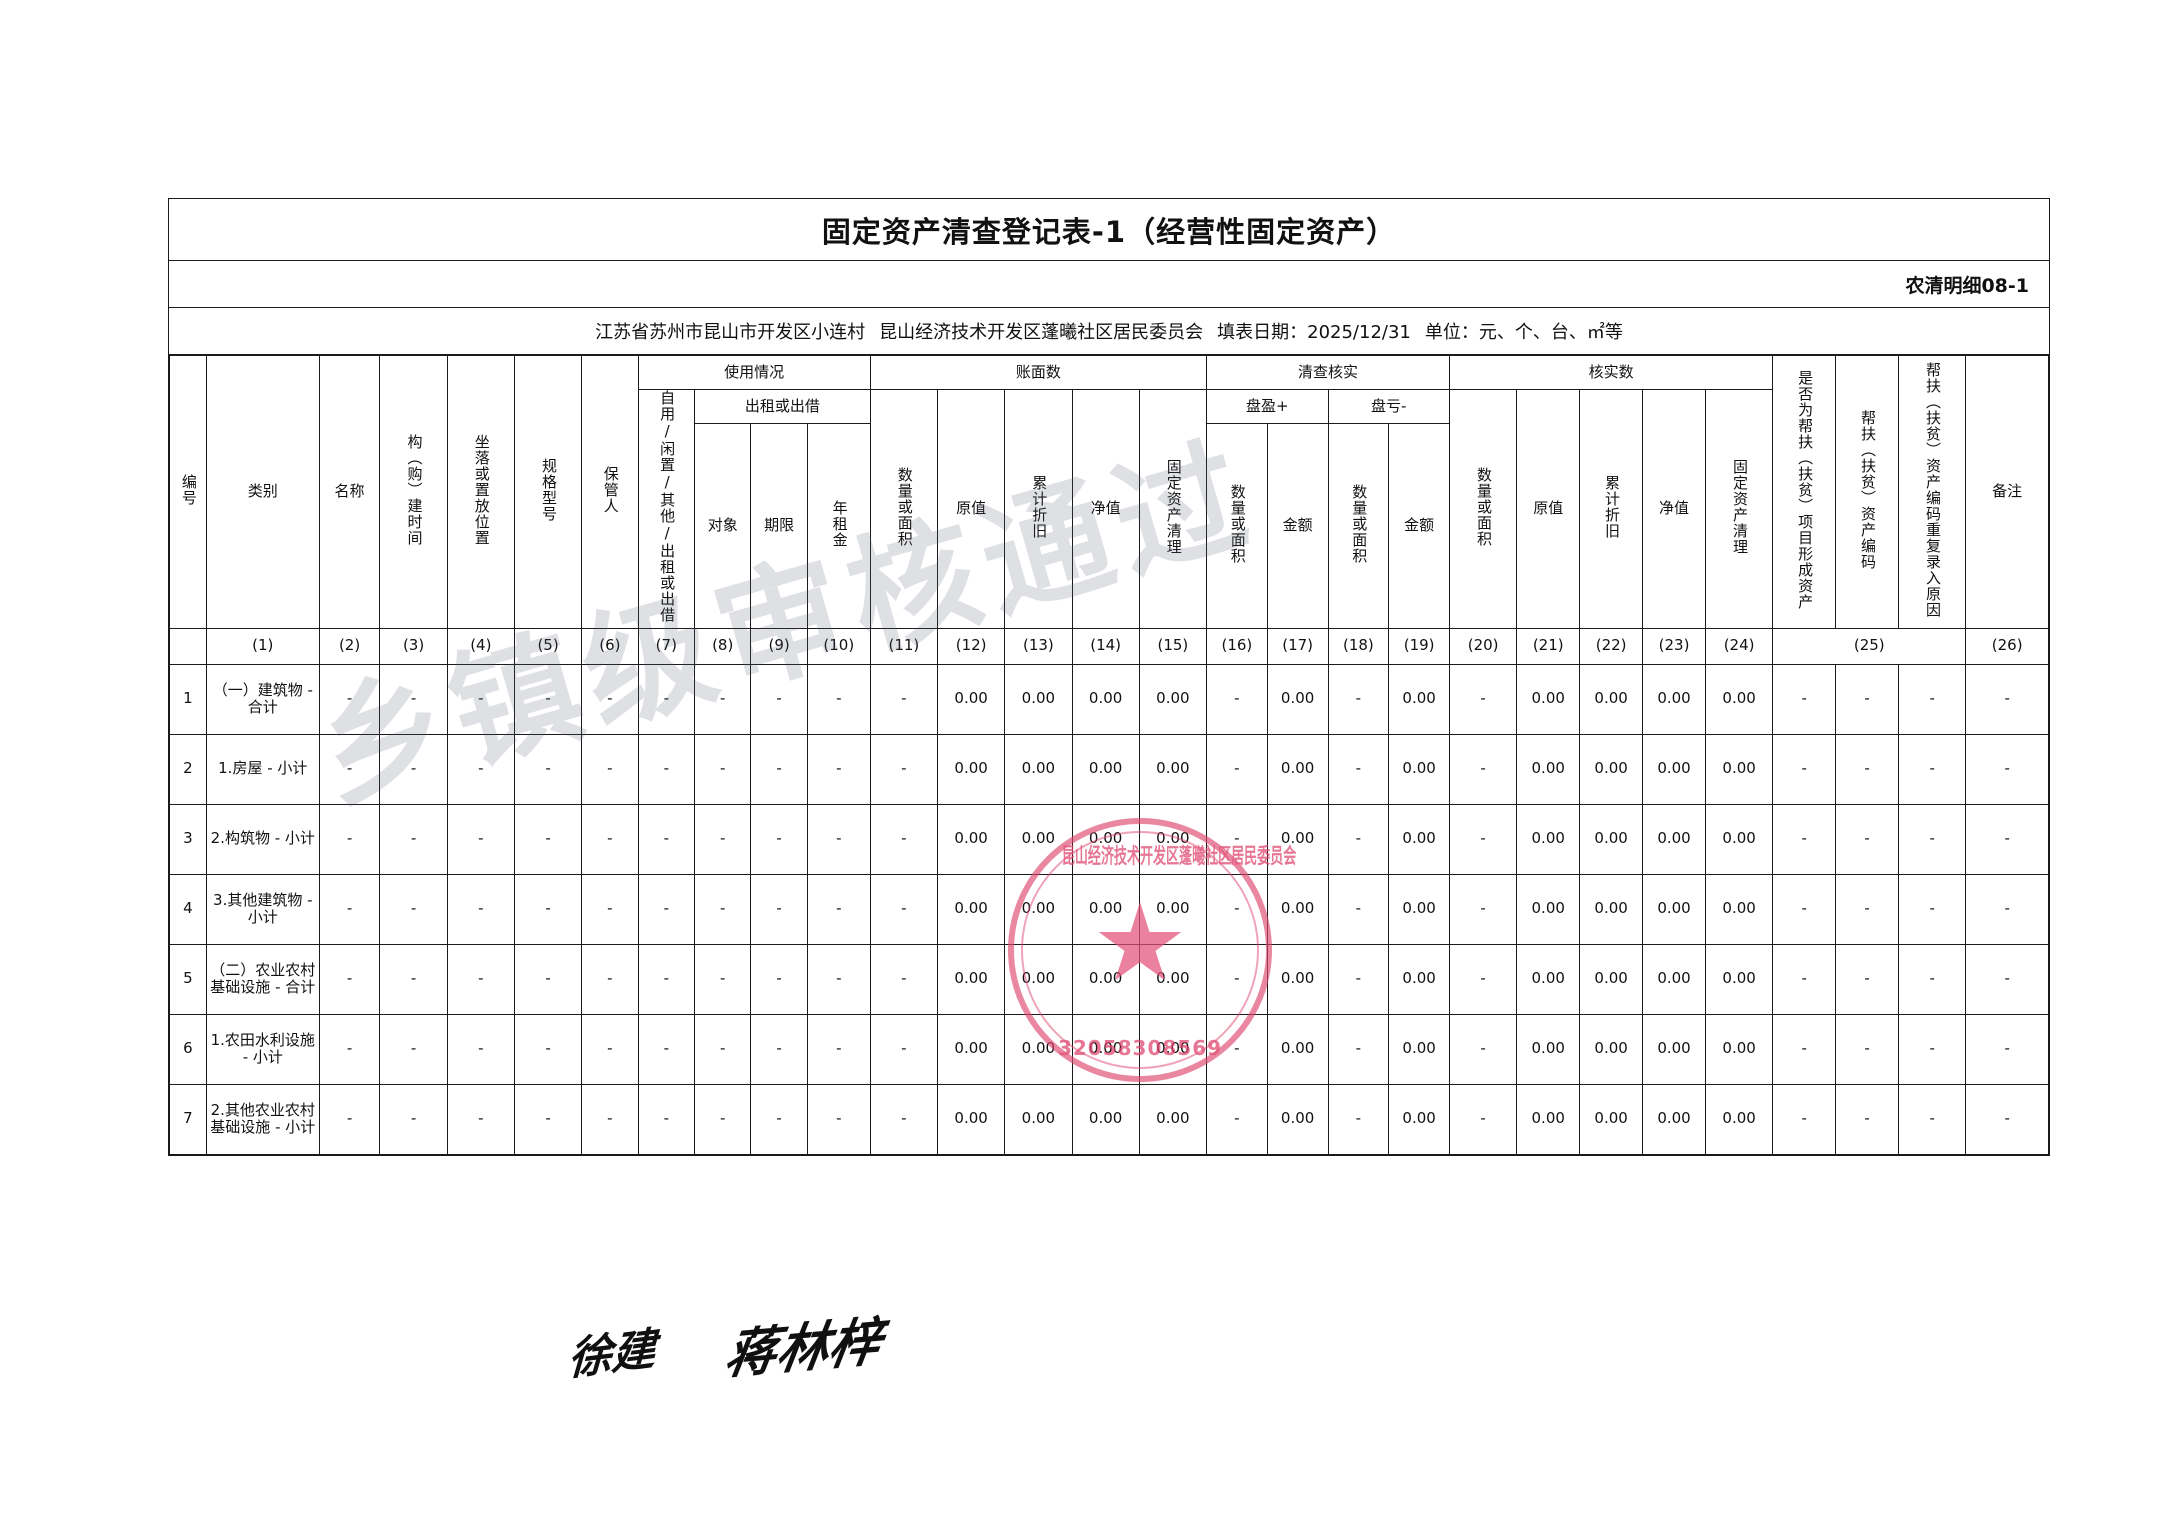  Describe the element at coordinates (413, 492) in the screenshot. I see `th-build-time: 构（购）建时间` at that location.